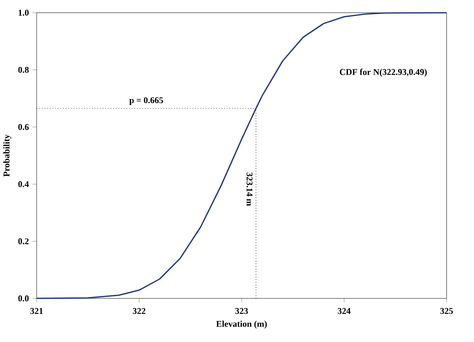 This screenshot has width=474, height=342. What do you see at coordinates (23, 13) in the screenshot?
I see `y-tick-label: 1.0` at bounding box center [23, 13].